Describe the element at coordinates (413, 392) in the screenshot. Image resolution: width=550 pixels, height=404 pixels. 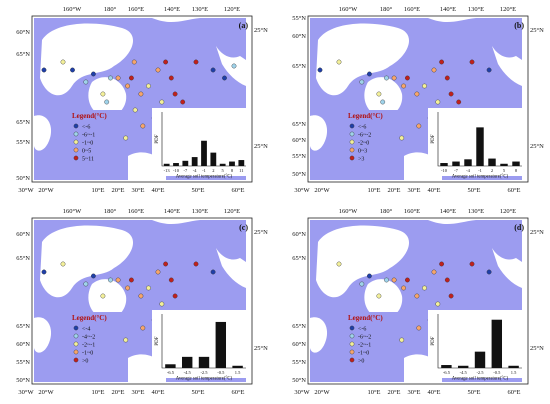
I see `bottom-lon-label: 30°E` at that location.